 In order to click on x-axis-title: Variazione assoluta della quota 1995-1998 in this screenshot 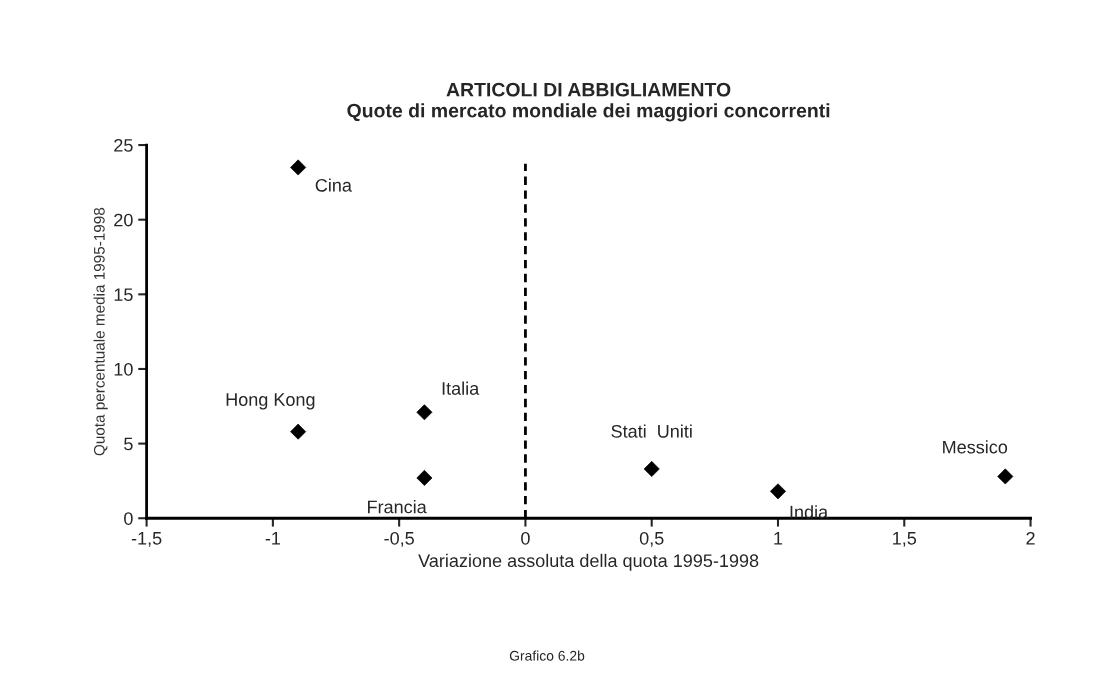, I will do `click(588, 562)`.